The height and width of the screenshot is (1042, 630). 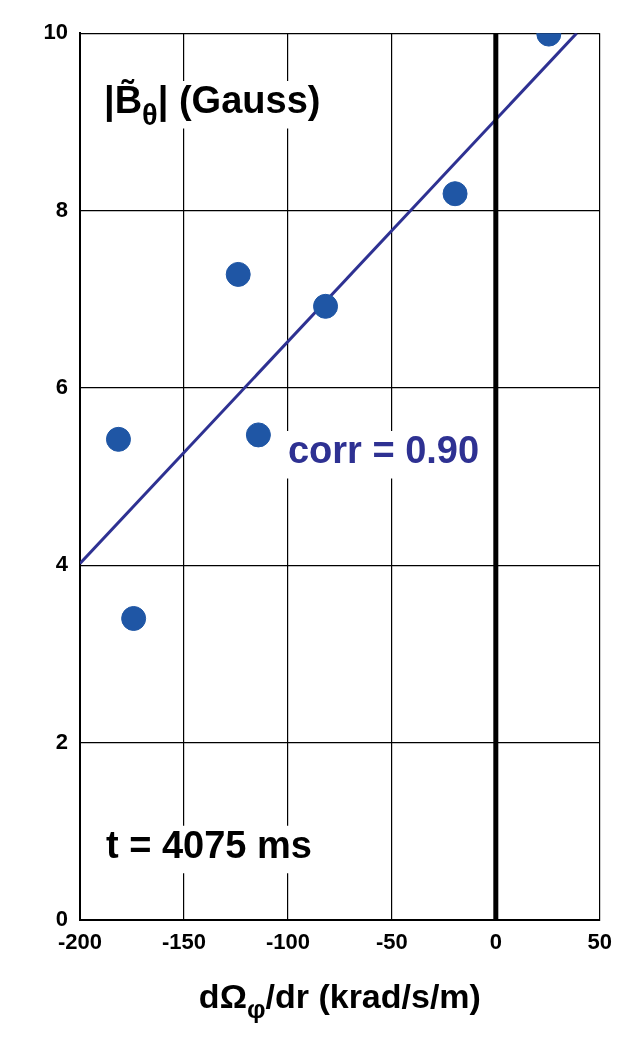 I want to click on y-tick-label: 2, so click(x=61, y=741).